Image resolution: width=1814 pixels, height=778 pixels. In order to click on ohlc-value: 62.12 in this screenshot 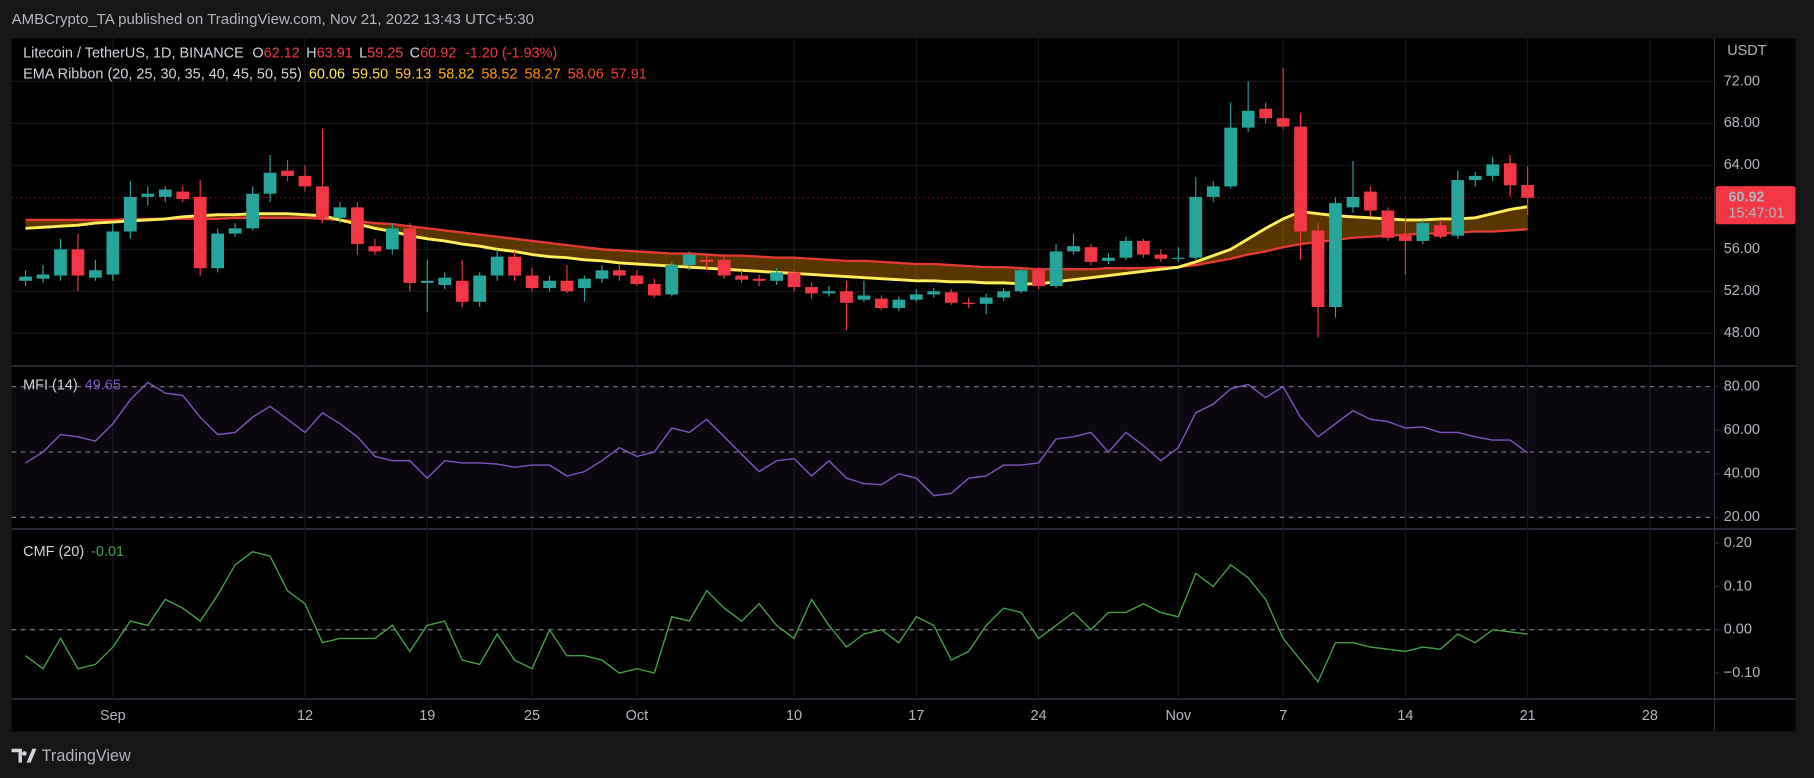, I will do `click(282, 53)`.